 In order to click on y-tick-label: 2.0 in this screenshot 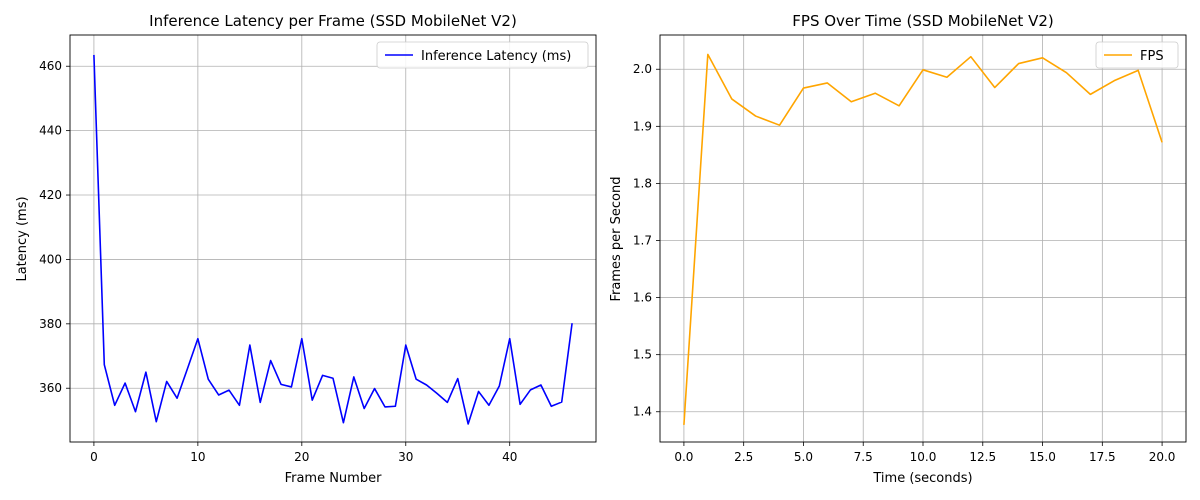, I will do `click(642, 69)`.